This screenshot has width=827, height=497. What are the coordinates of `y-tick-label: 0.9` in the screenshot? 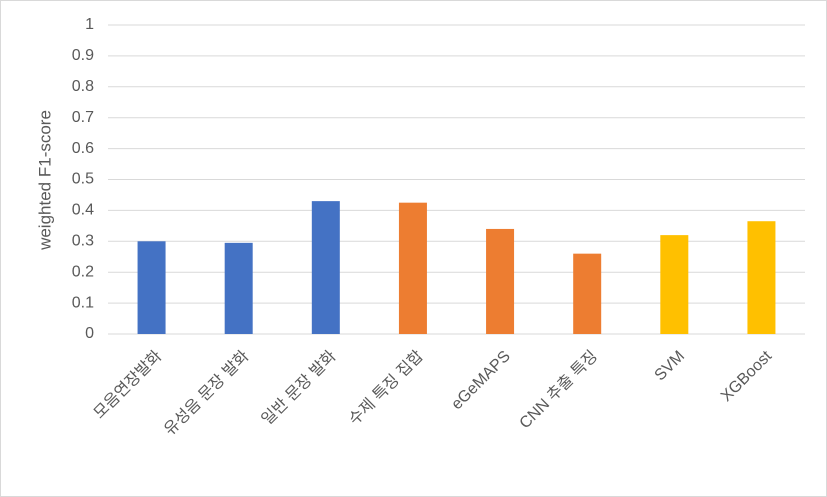 It's located at (83, 55).